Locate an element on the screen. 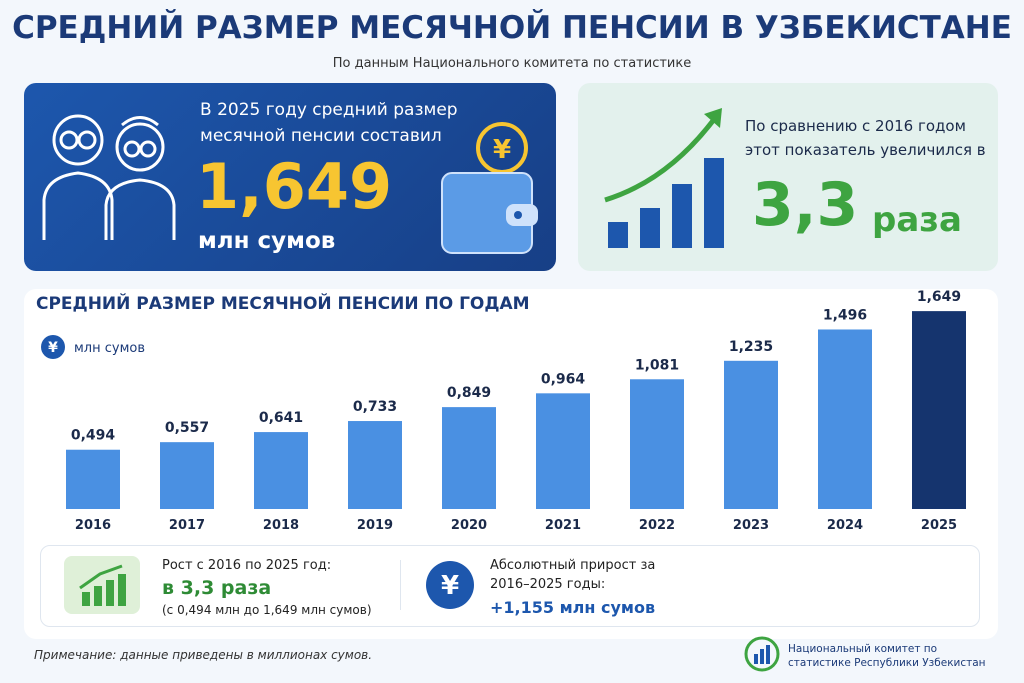  x-tick-label: 2022 is located at coordinates (657, 525).